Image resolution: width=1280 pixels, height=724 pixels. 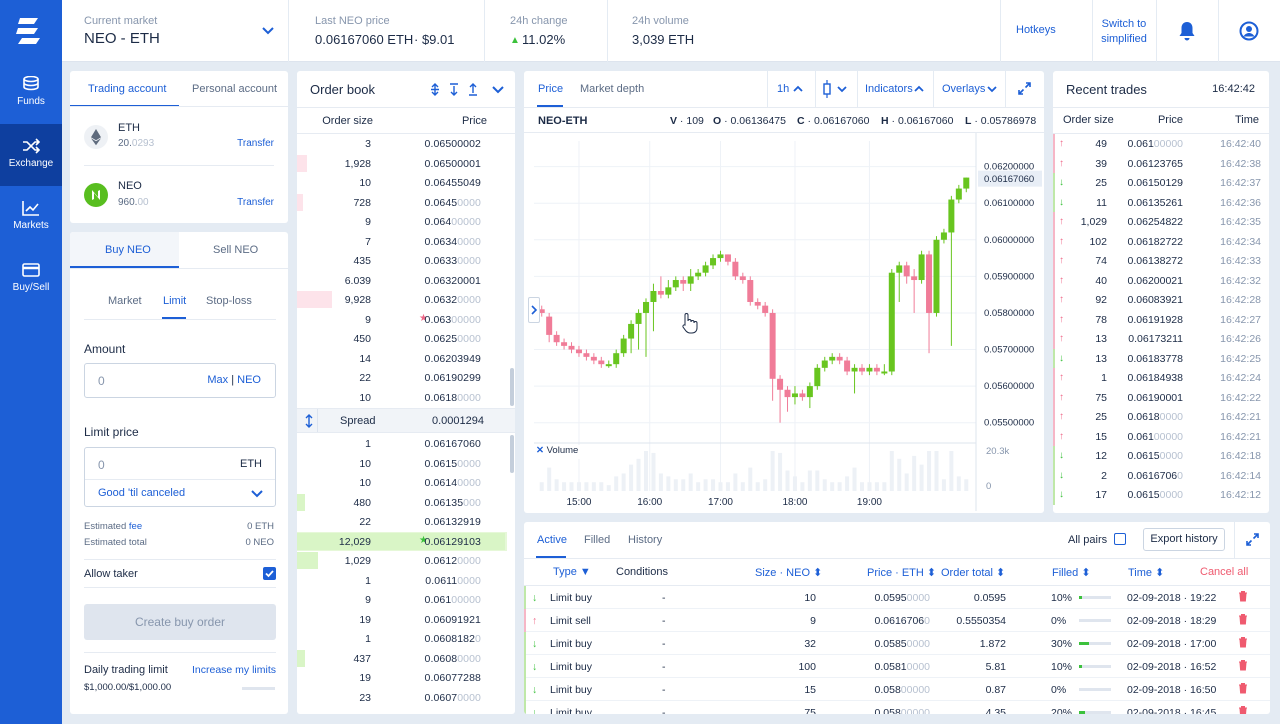 I want to click on limit-price-input: 0 ETH, so click(x=180, y=463).